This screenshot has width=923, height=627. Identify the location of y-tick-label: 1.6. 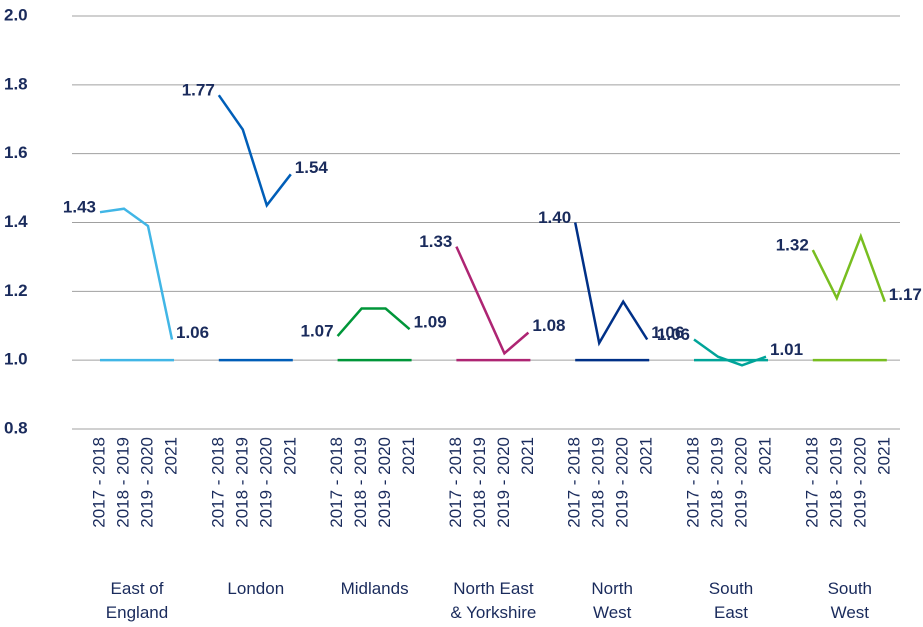
(16, 152).